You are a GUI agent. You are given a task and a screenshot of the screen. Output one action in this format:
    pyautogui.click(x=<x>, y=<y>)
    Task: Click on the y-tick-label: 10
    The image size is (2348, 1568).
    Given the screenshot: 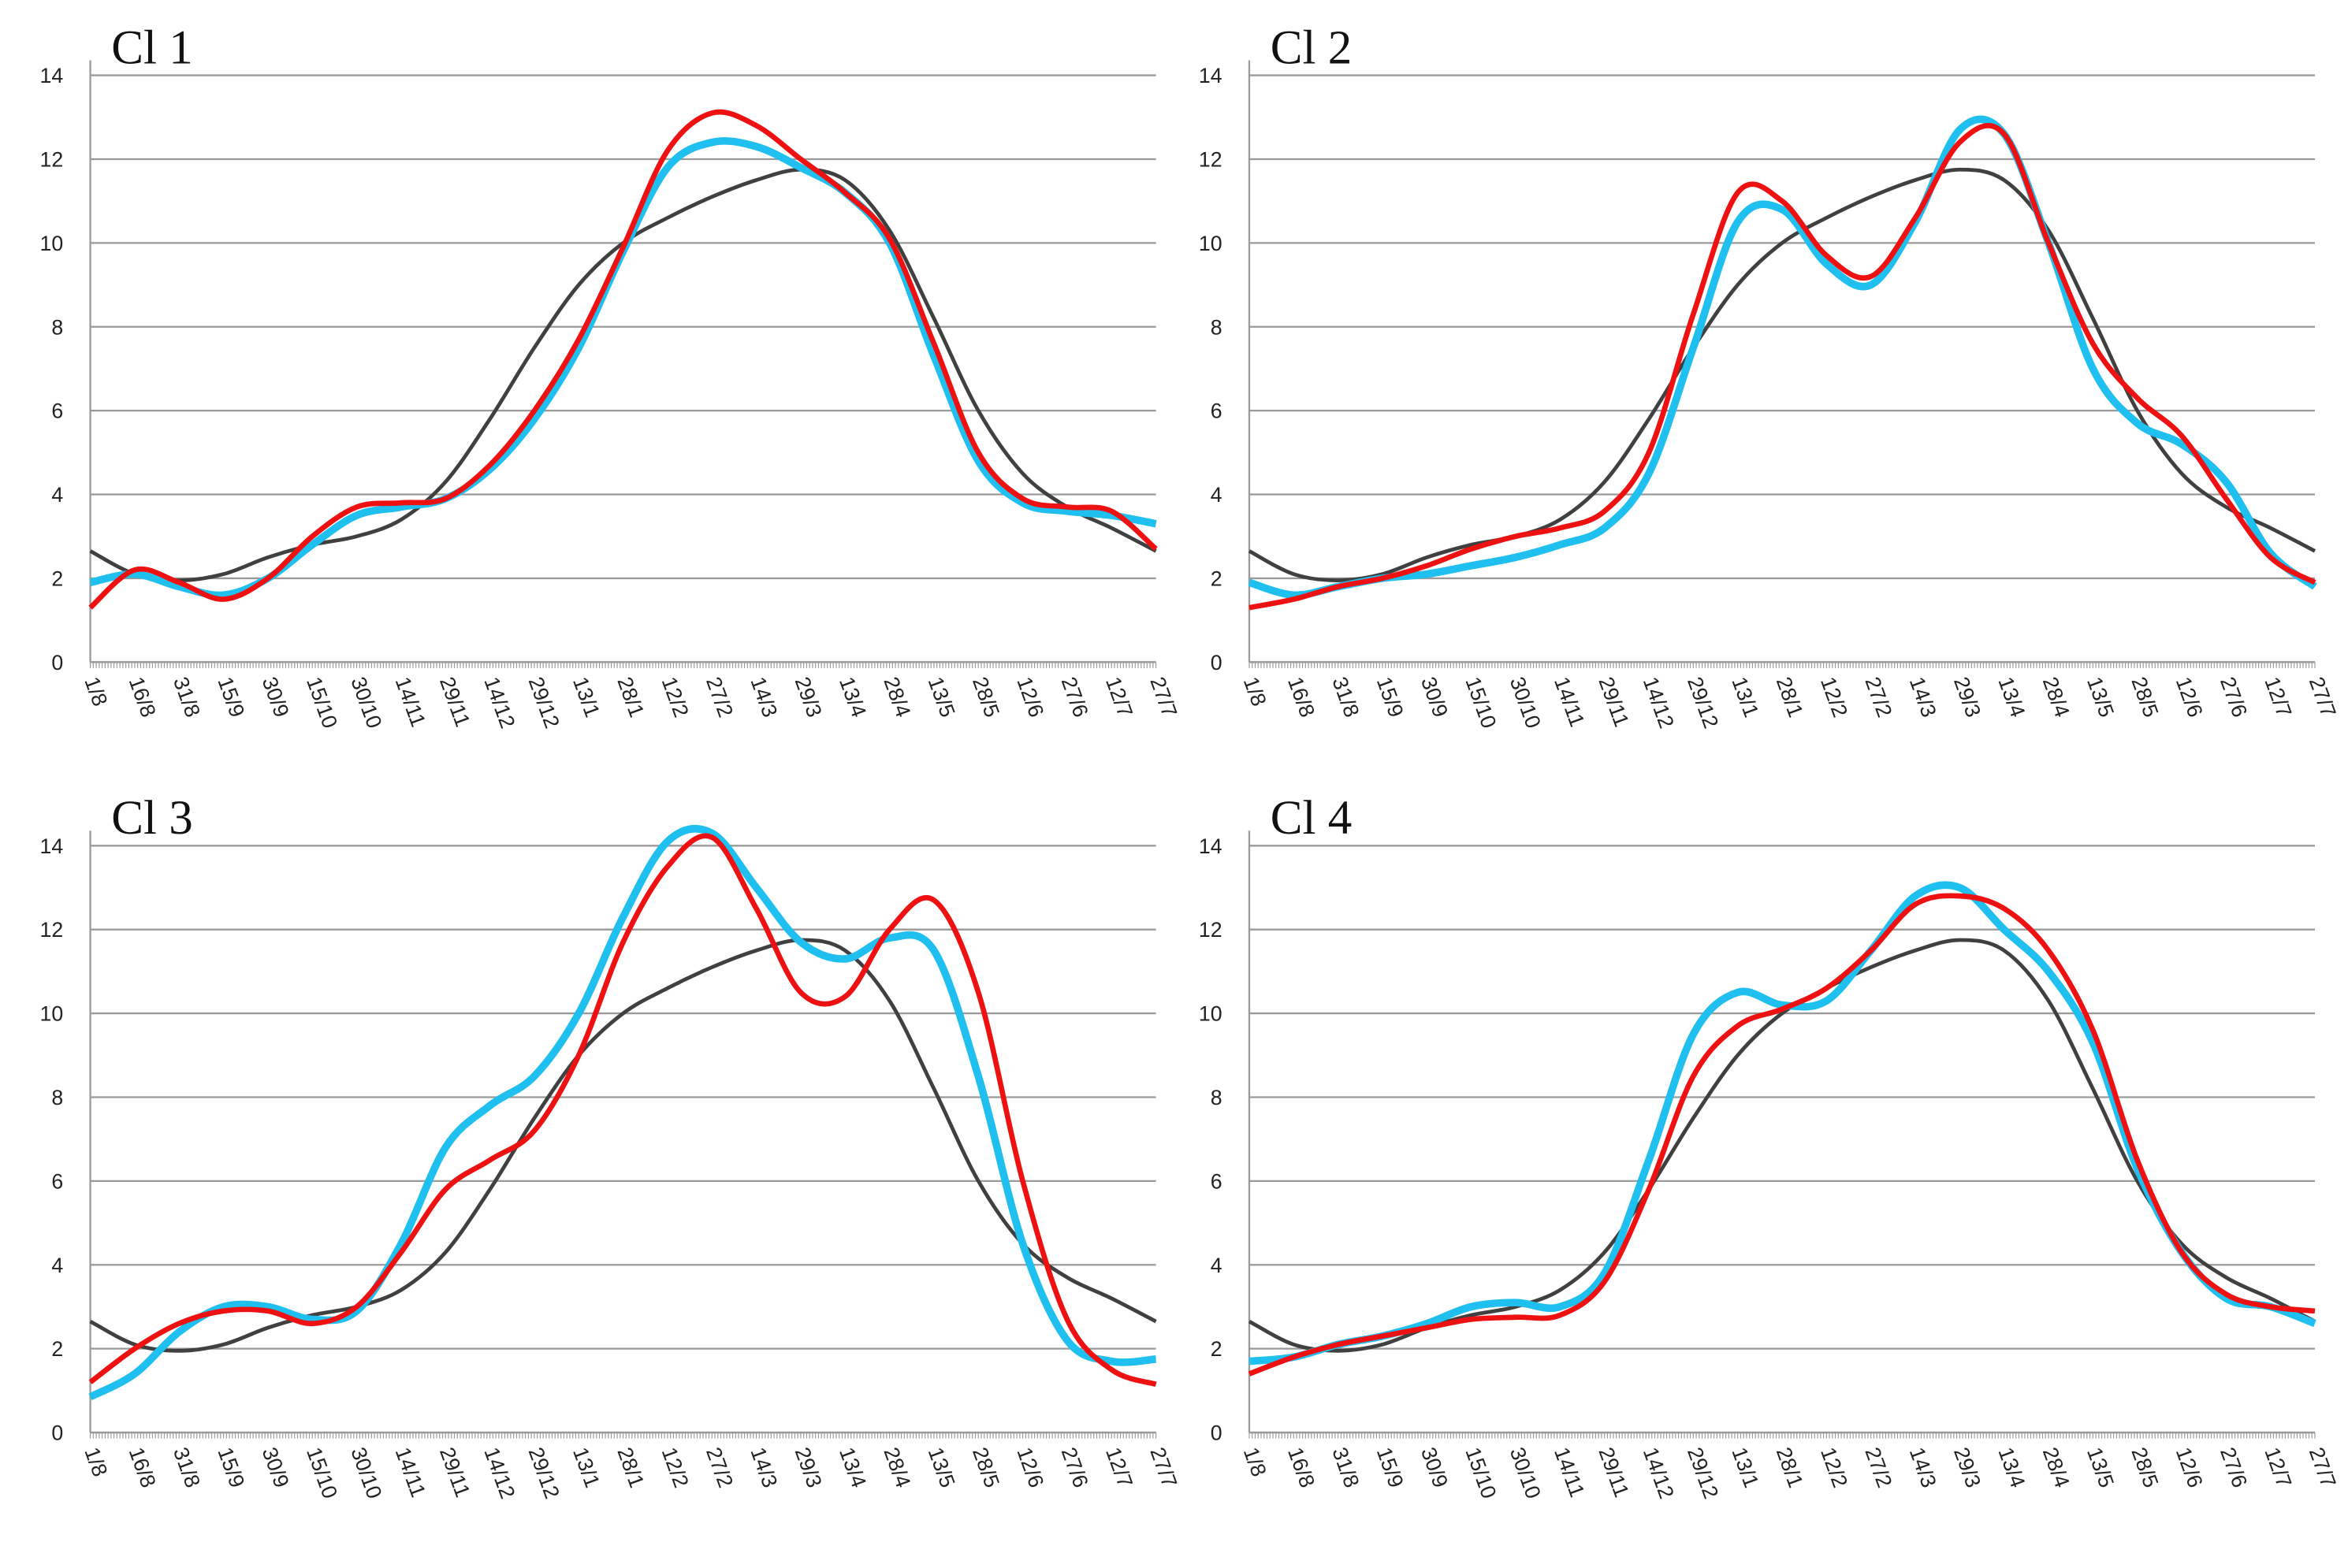 What is the action you would take?
    pyautogui.click(x=51, y=243)
    